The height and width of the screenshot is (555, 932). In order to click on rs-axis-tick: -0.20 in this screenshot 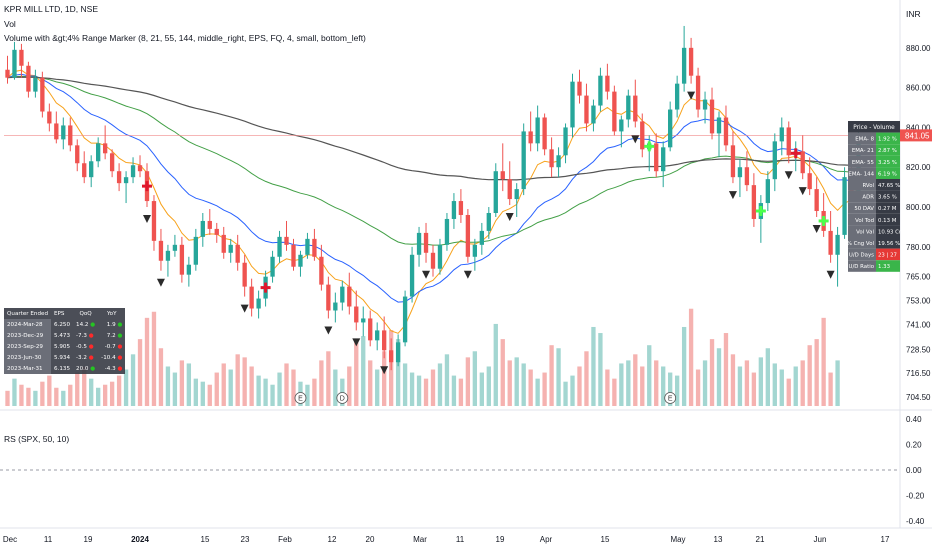, I will do `click(915, 495)`.